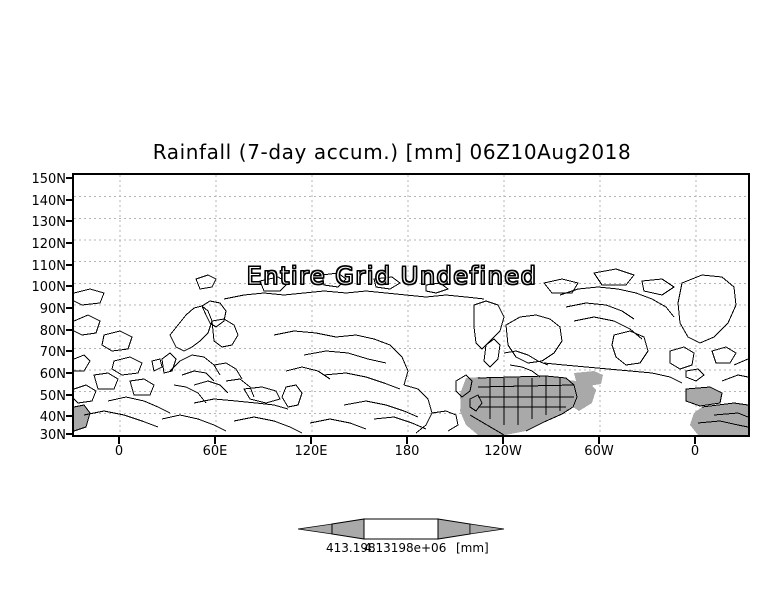  Describe the element at coordinates (52, 309) in the screenshot. I see `y-tick-label: 90N` at that location.